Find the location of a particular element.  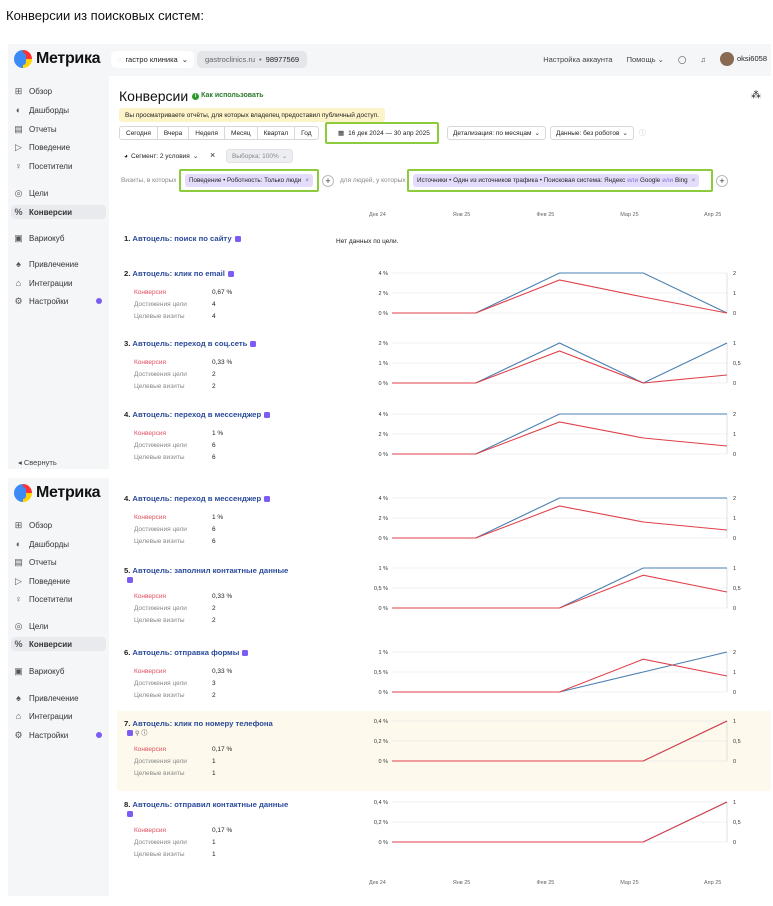

sidebar-item-label: Вариокуб is located at coordinates (47, 671).